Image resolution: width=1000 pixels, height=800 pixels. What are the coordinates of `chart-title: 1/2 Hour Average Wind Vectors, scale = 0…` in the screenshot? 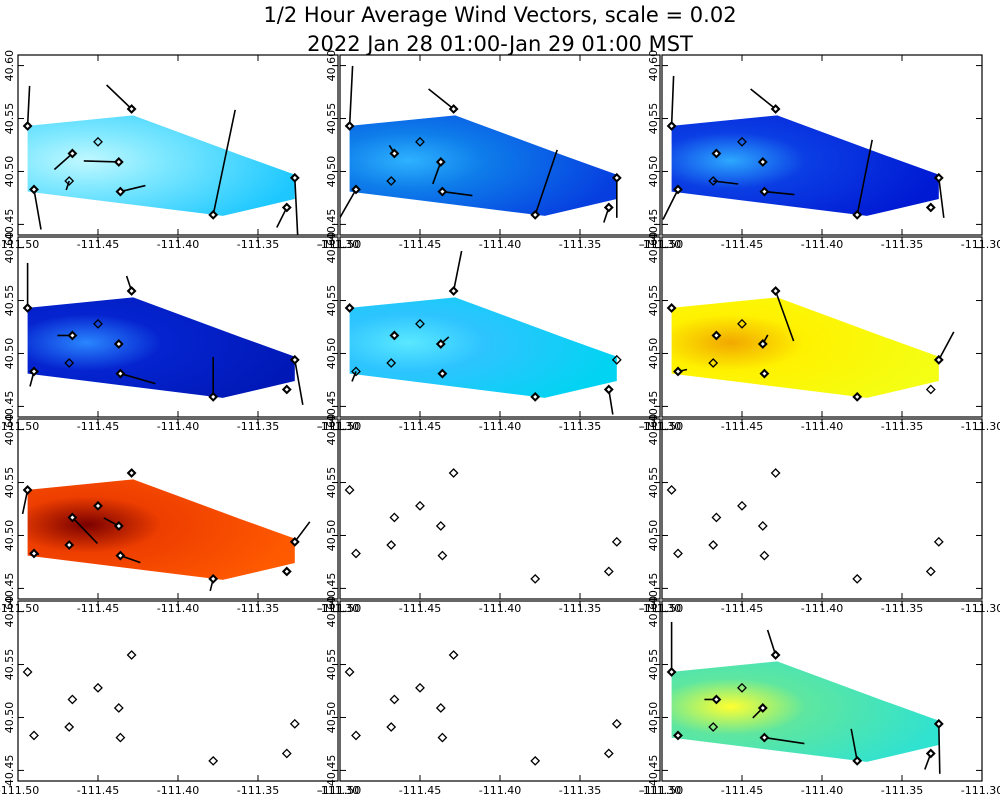 It's located at (499, 15).